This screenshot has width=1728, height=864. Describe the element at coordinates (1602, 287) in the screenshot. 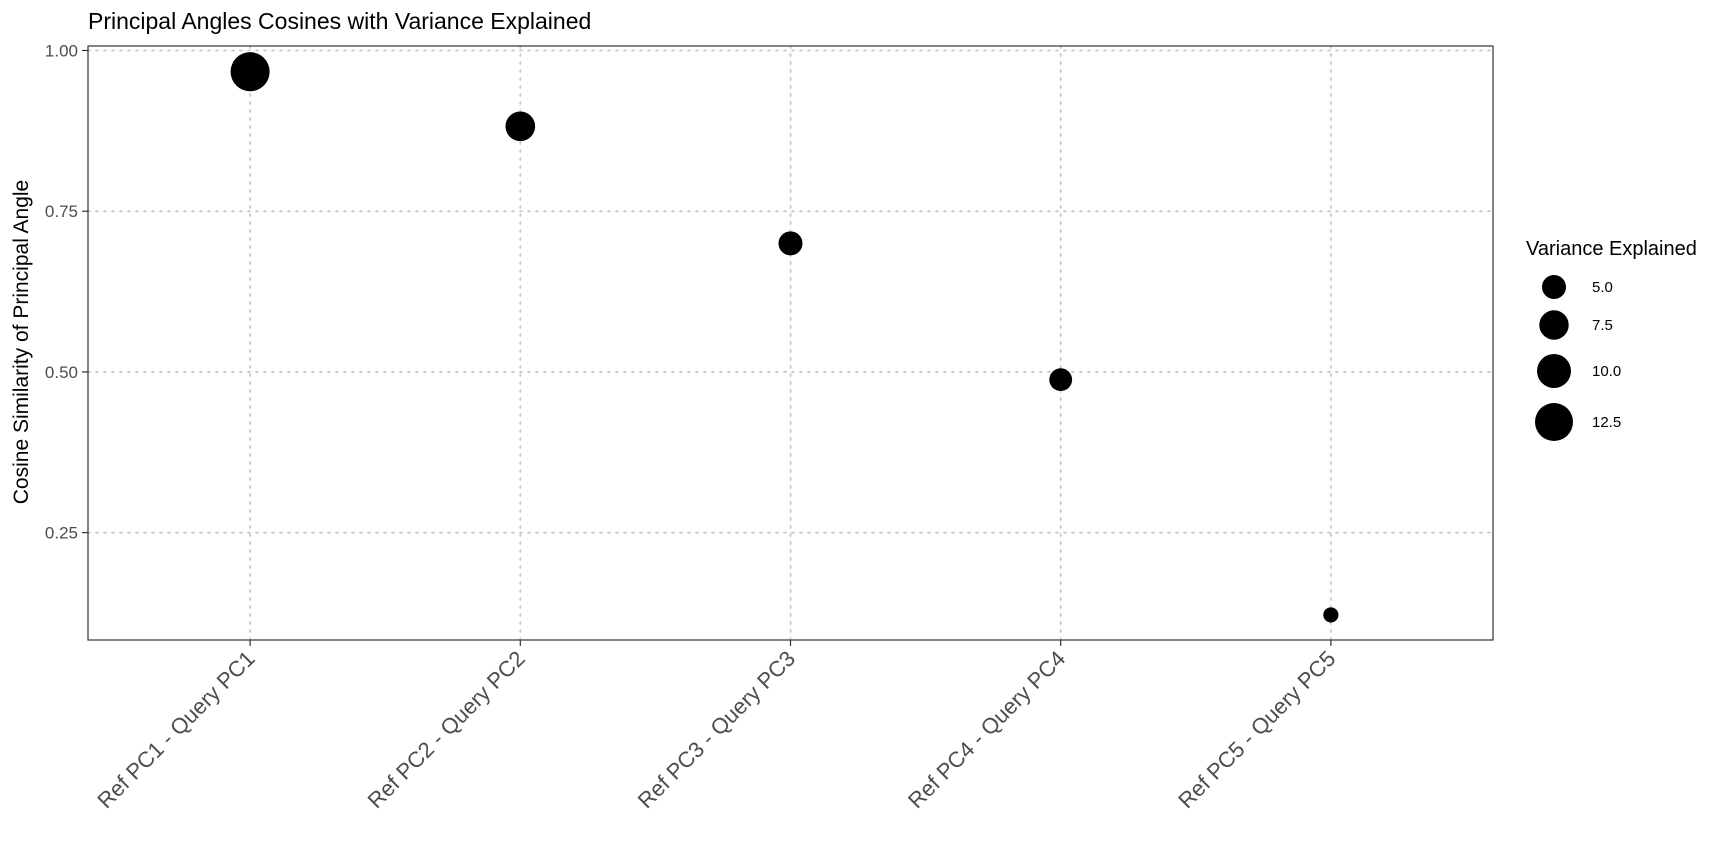

I see `legend-label: 5.0` at that location.